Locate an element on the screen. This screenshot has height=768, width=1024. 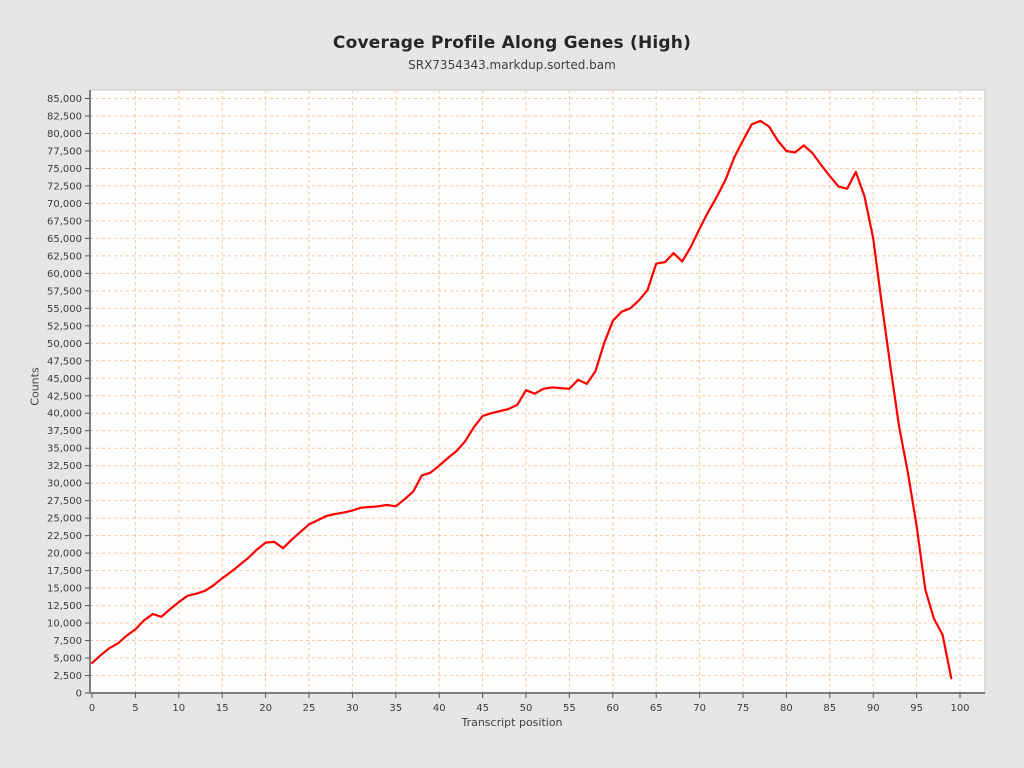
x-tick-label: 10 is located at coordinates (178, 708).